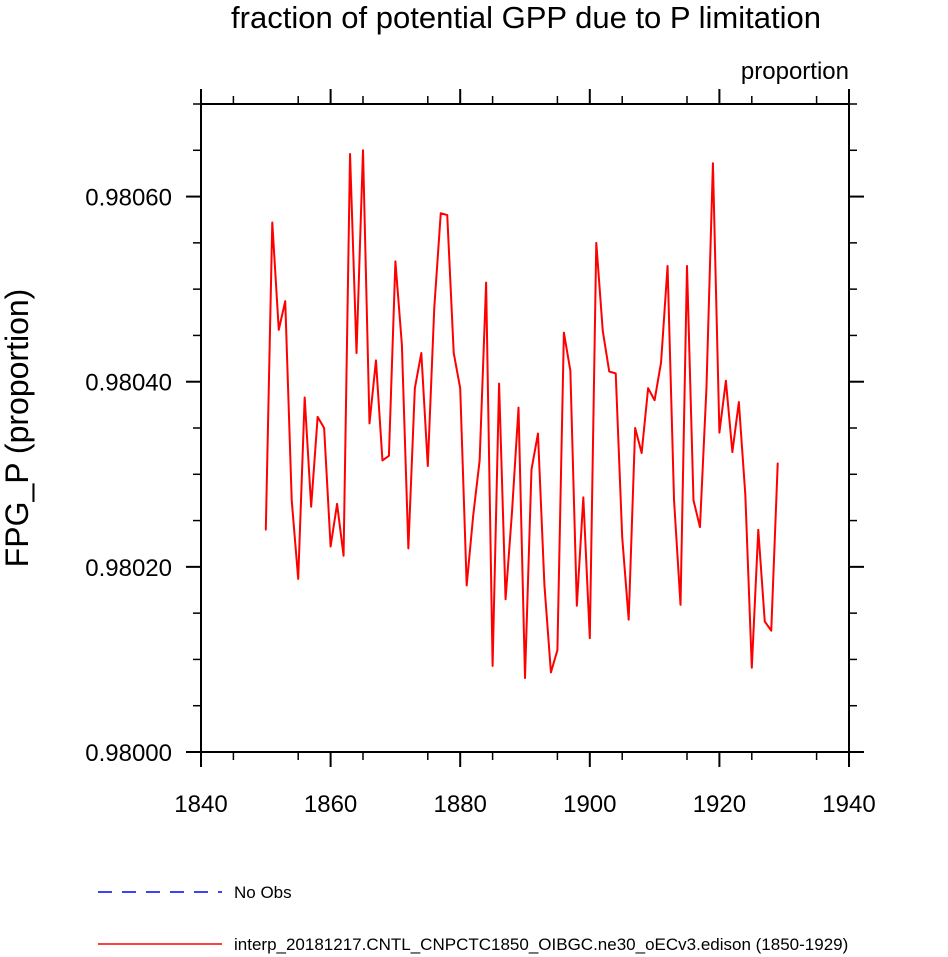  What do you see at coordinates (795, 71) in the screenshot?
I see `units-label: proportion` at bounding box center [795, 71].